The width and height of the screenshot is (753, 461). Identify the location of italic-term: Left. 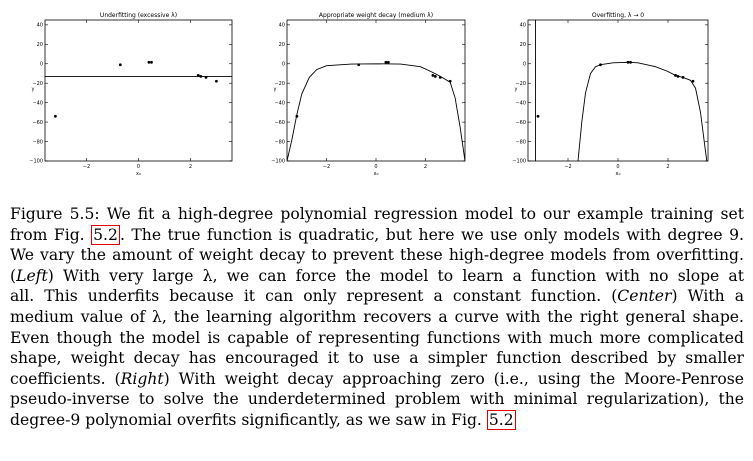
(32, 275).